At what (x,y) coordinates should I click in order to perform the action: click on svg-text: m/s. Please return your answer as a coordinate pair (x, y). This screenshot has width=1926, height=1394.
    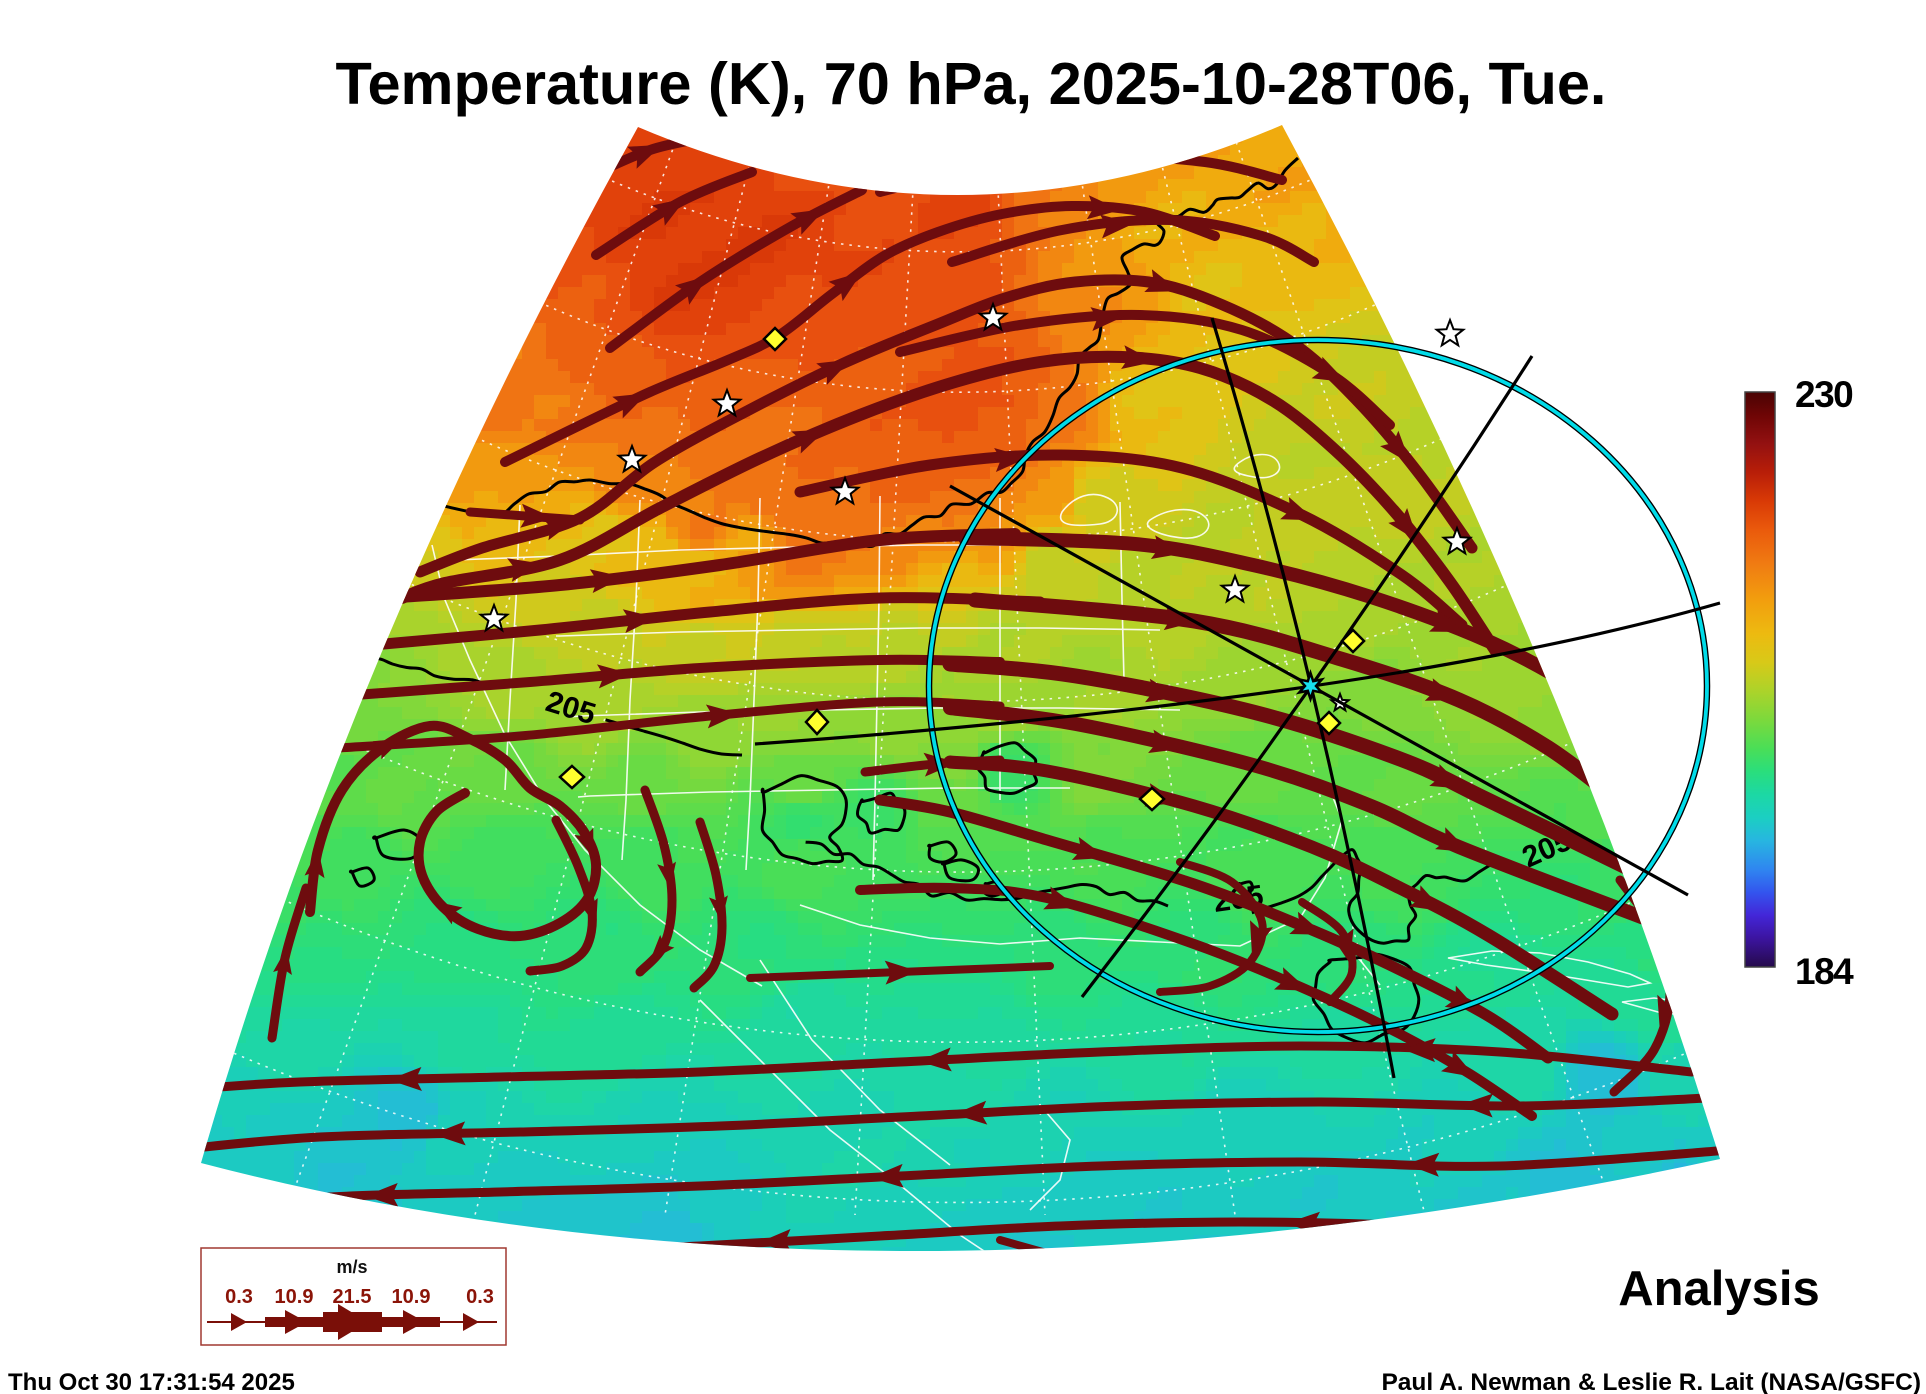
    Looking at the image, I should click on (351, 1267).